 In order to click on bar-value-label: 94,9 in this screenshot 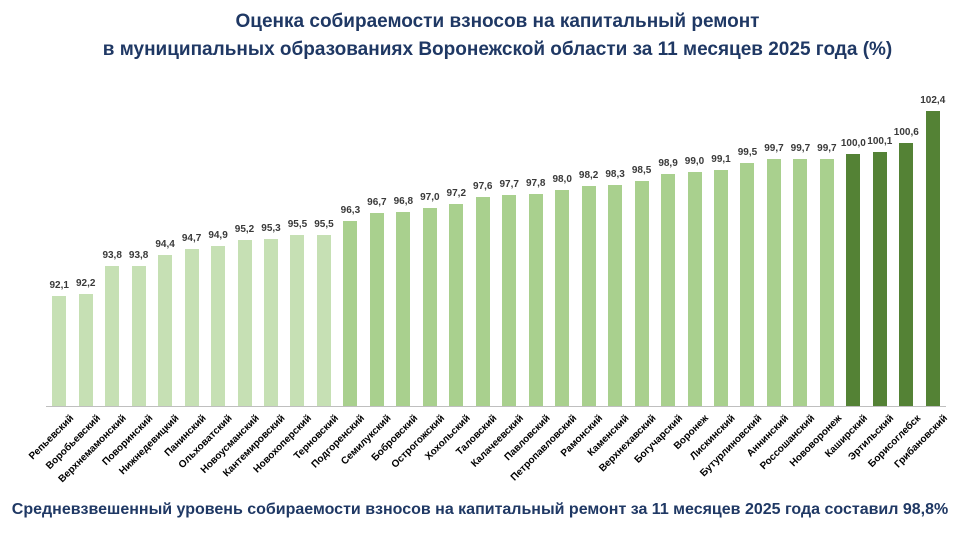, I will do `click(218, 235)`.